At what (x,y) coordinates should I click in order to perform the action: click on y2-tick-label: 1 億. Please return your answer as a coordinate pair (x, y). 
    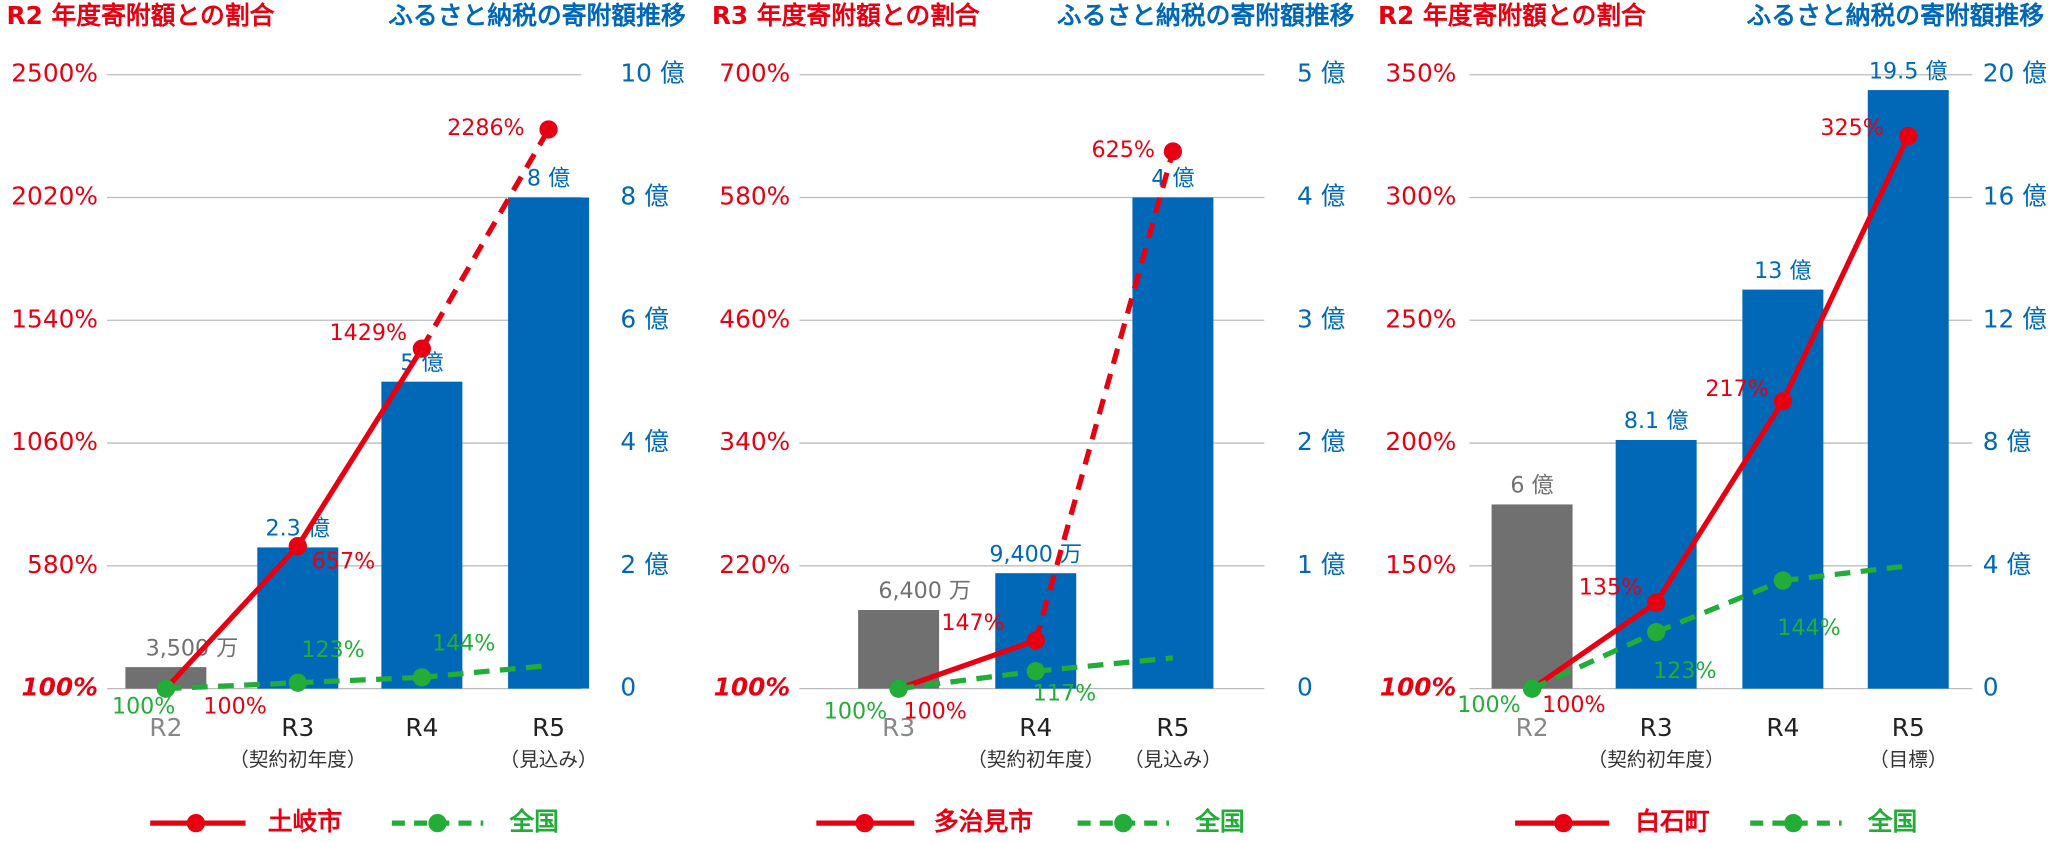
    Looking at the image, I should click on (1321, 564).